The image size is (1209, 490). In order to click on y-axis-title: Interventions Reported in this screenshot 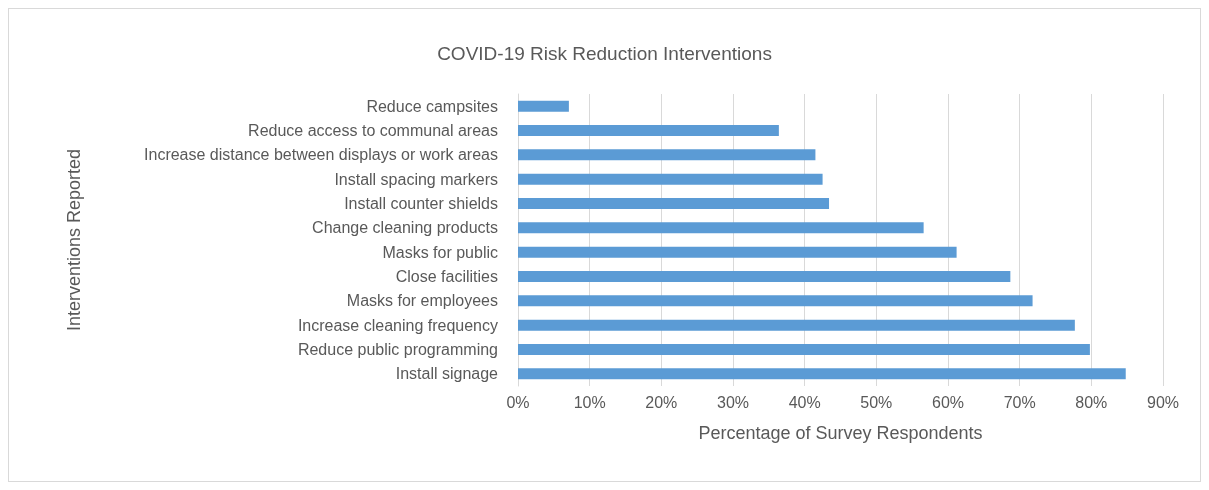, I will do `click(74, 240)`.